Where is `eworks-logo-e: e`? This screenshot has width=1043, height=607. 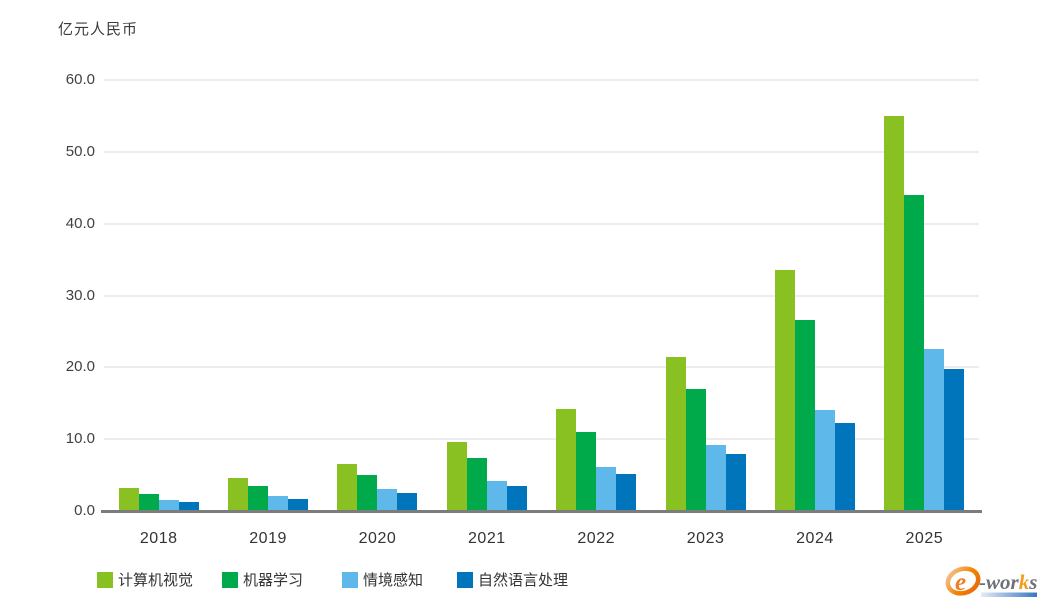
eworks-logo-e: e is located at coordinates (960, 582).